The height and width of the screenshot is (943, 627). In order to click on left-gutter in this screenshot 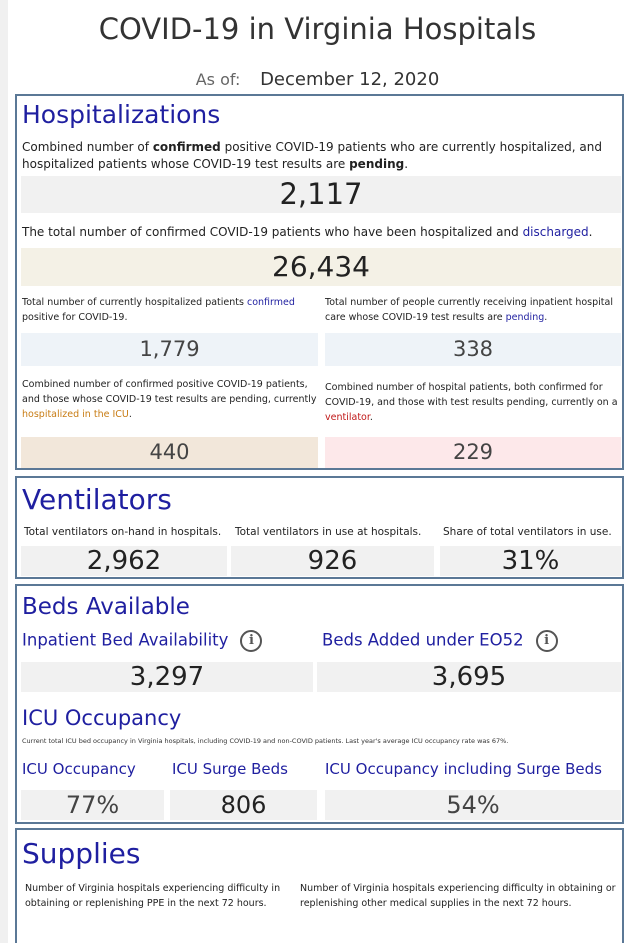, I will do `click(4, 471)`.